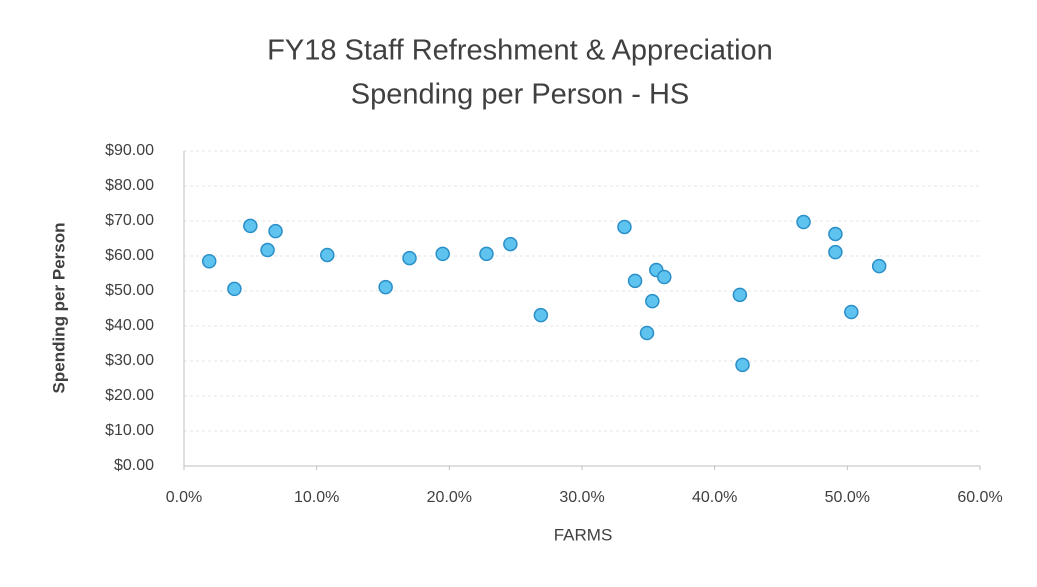 The image size is (1037, 587). Describe the element at coordinates (129, 395) in the screenshot. I see `y-tick-label: $20.00` at that location.